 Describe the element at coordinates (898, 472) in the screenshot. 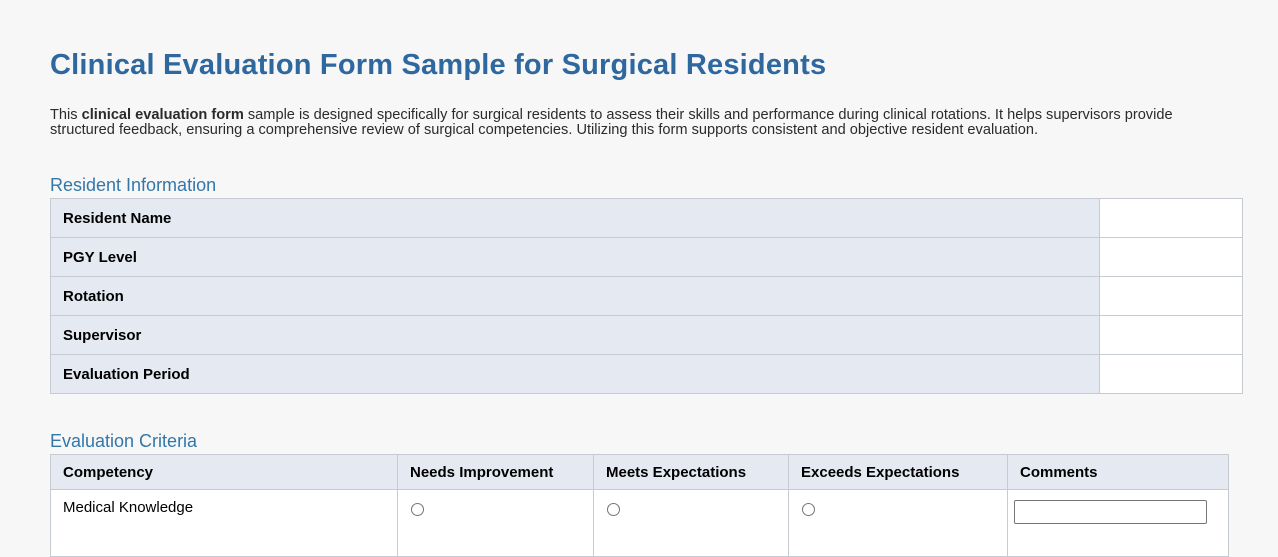

I see `column-header-exceeds-expectations: Exceeds Expectations` at that location.